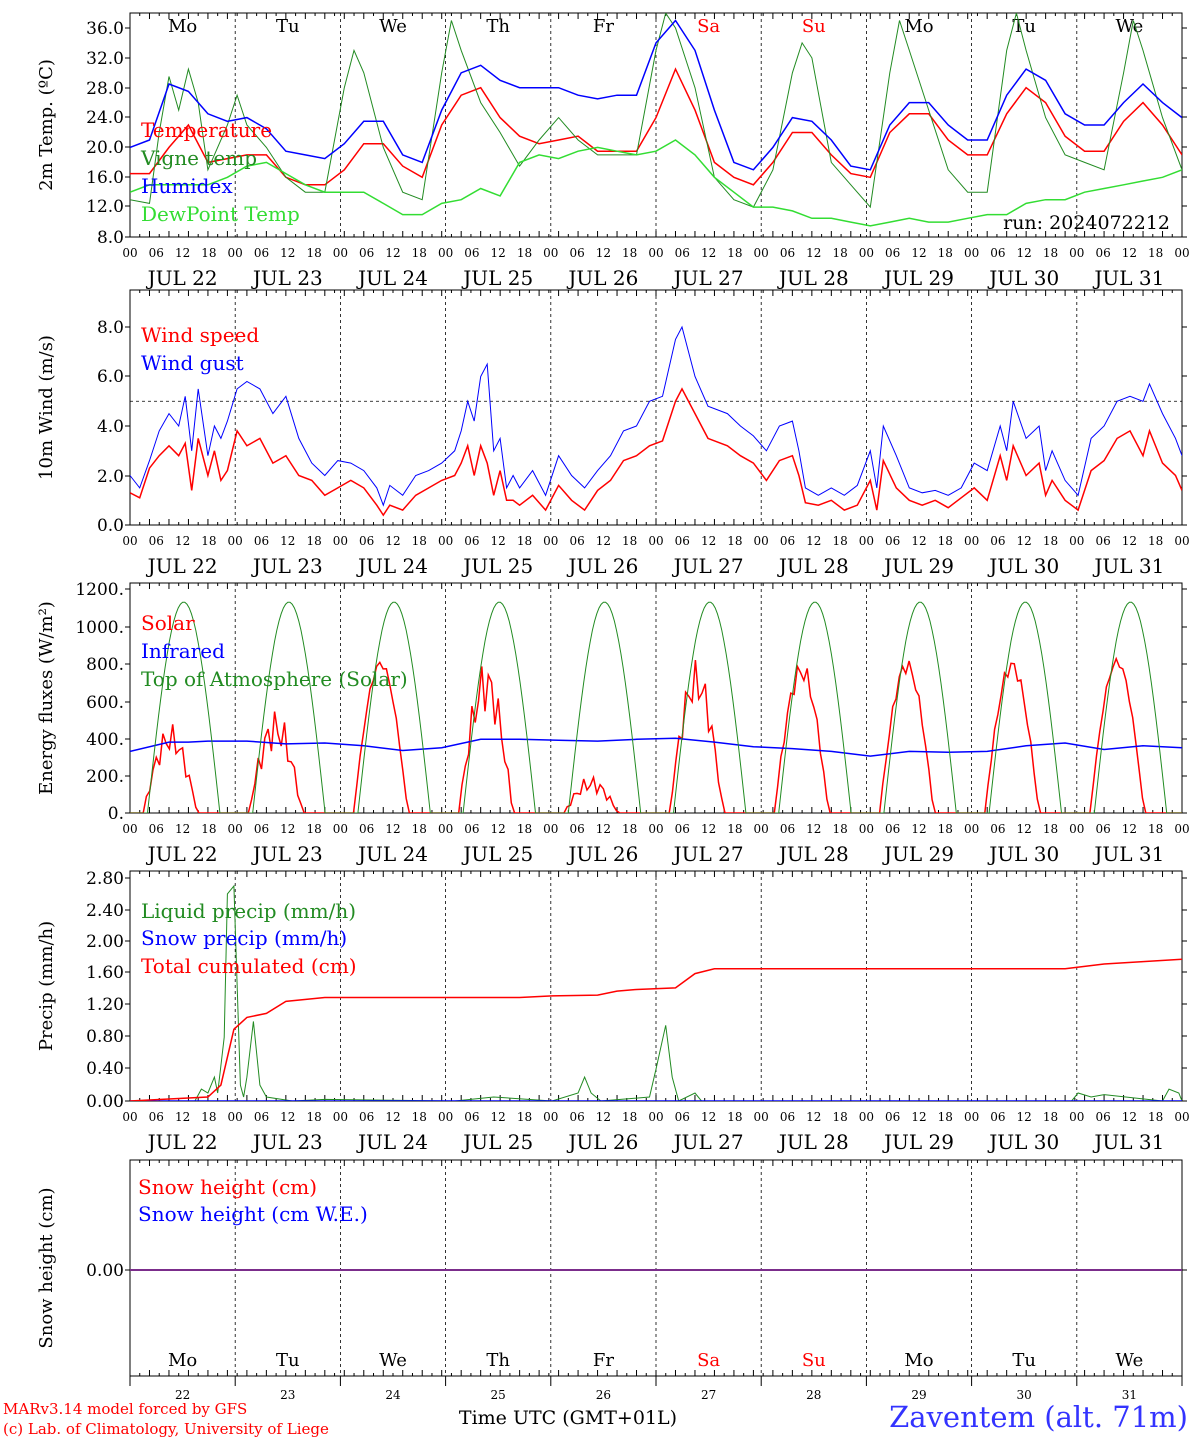 The image size is (1194, 1440). Describe the element at coordinates (105, 973) in the screenshot. I see `y-tick-label: 1.60` at that location.